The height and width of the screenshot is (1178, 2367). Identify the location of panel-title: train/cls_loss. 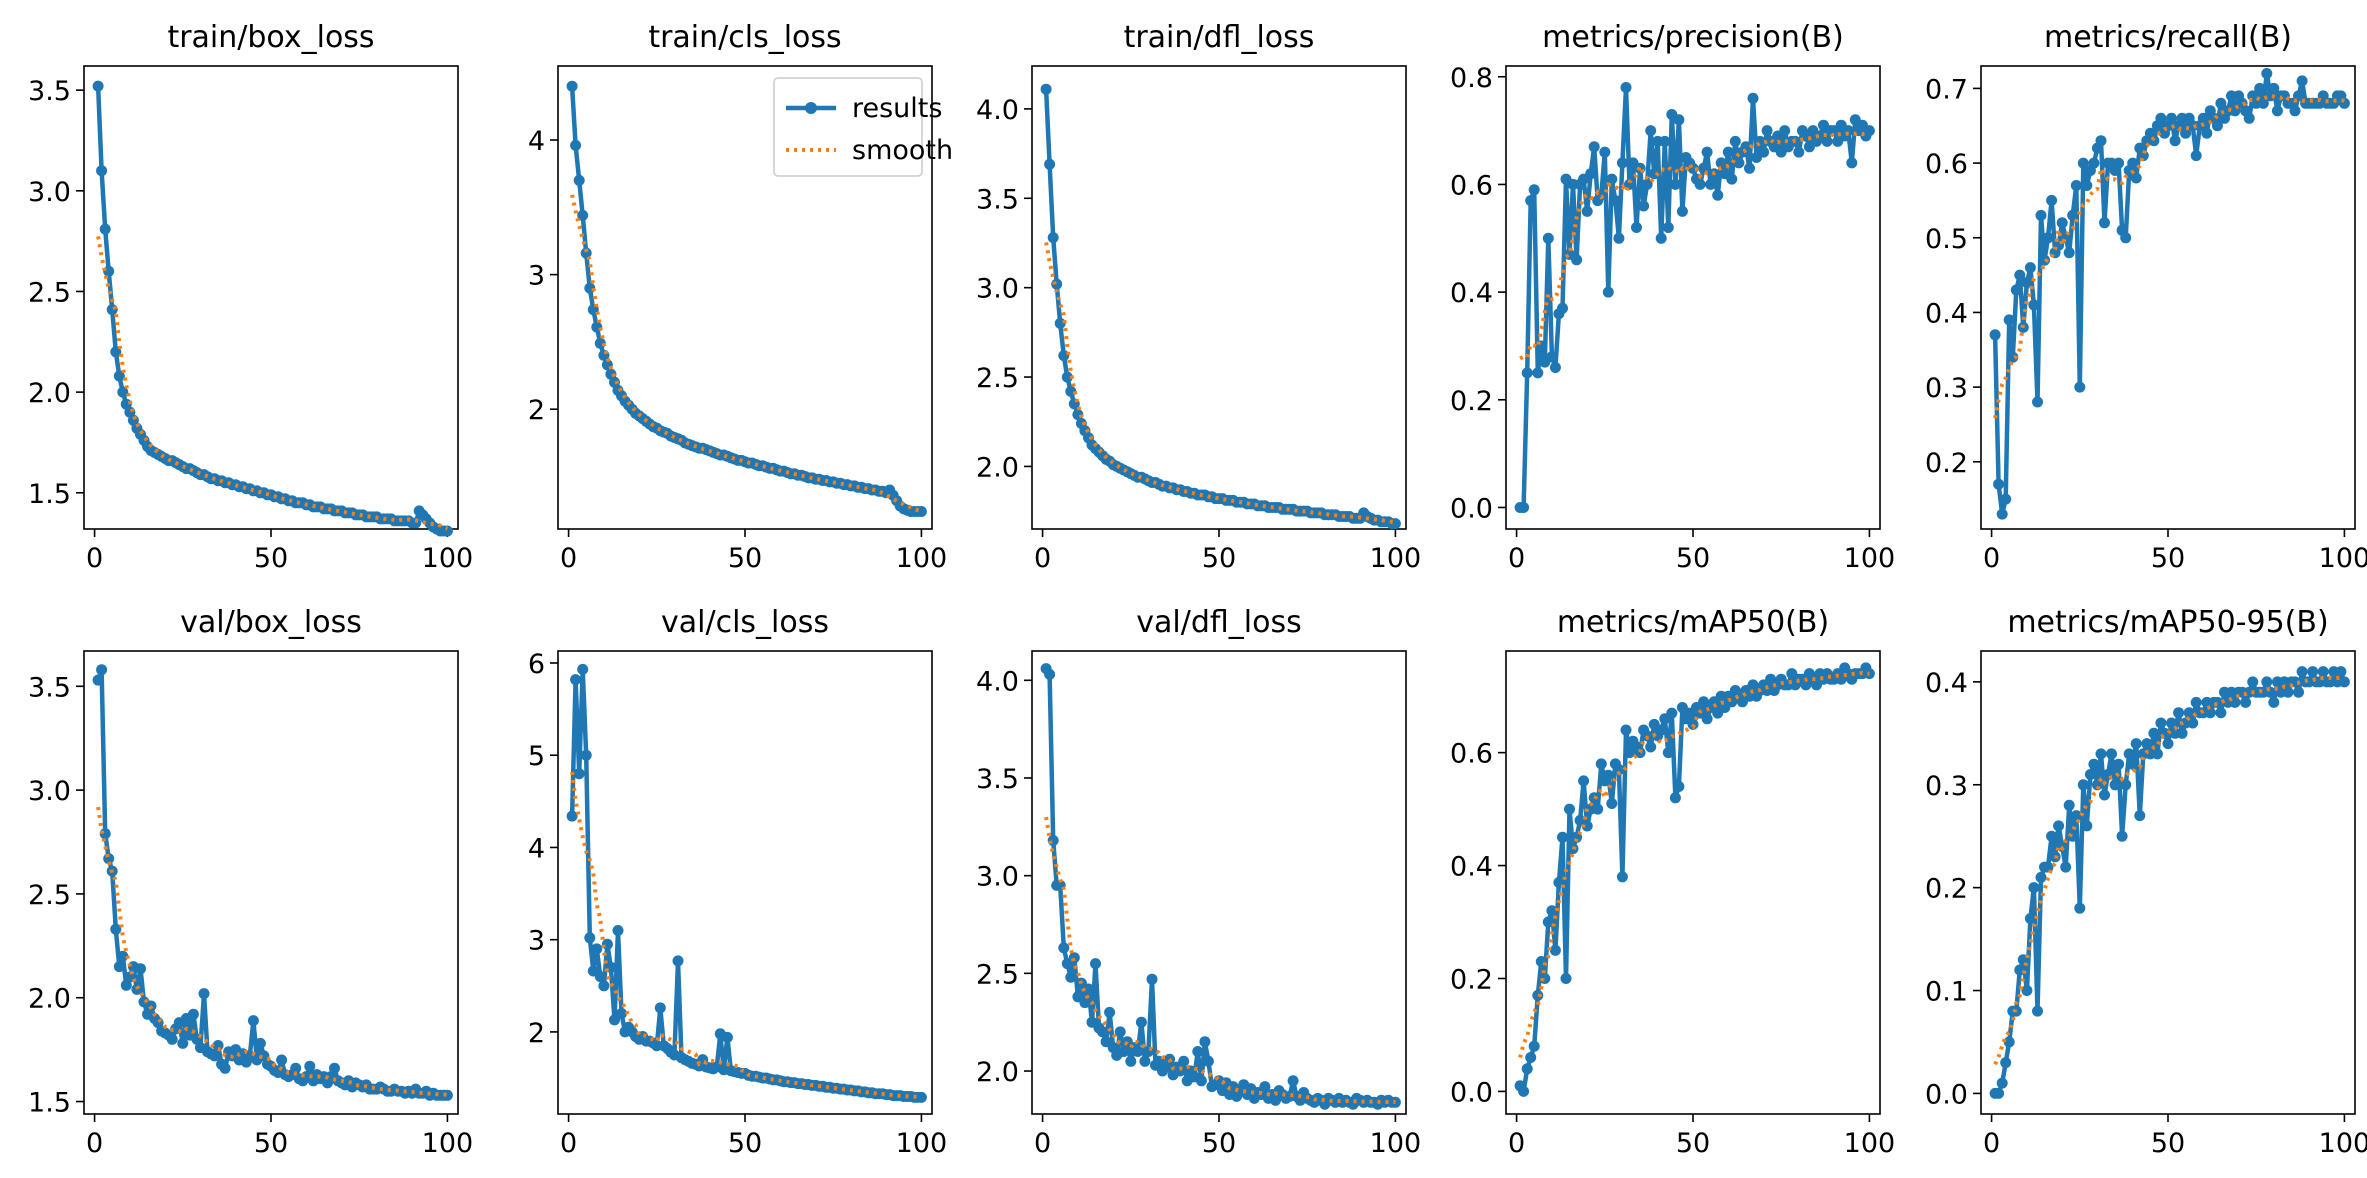
(744, 37).